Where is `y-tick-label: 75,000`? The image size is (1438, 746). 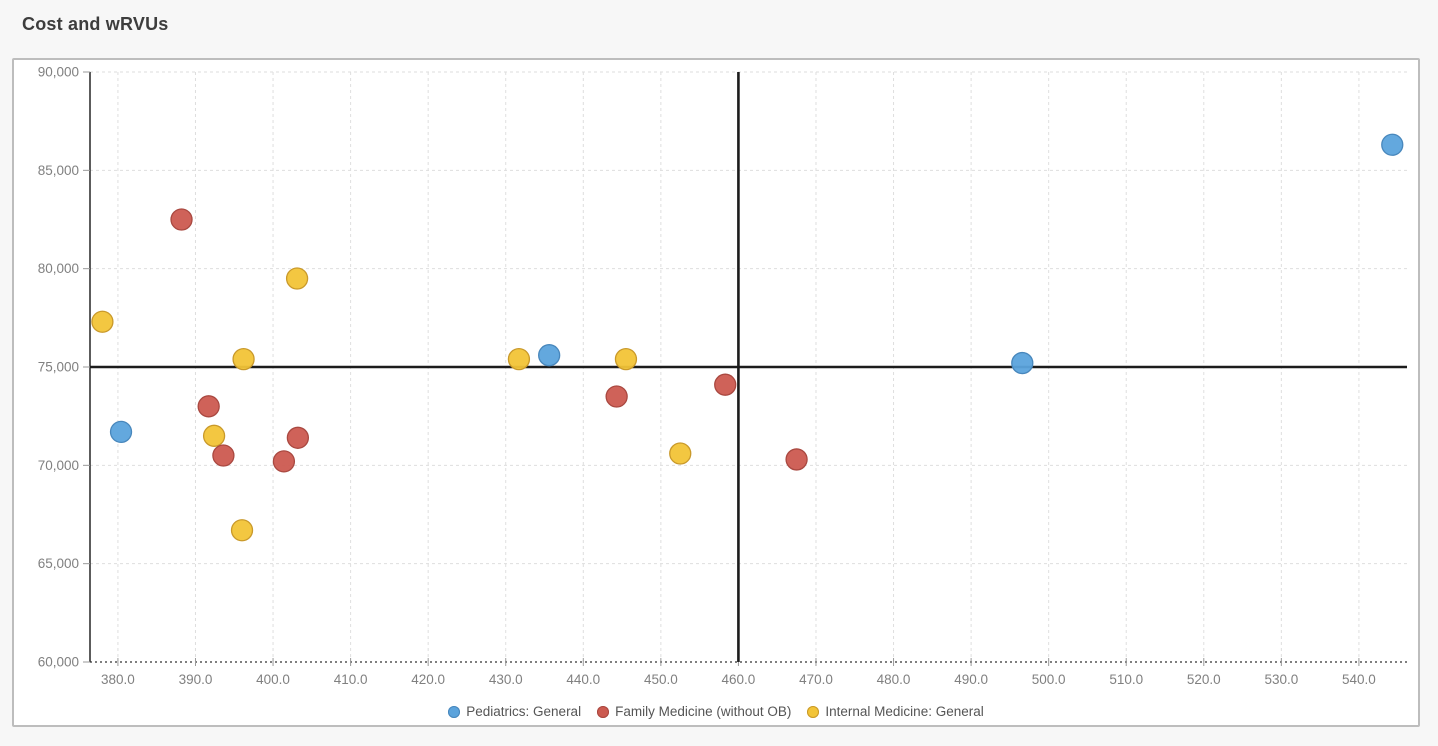
y-tick-label: 75,000 is located at coordinates (58, 367).